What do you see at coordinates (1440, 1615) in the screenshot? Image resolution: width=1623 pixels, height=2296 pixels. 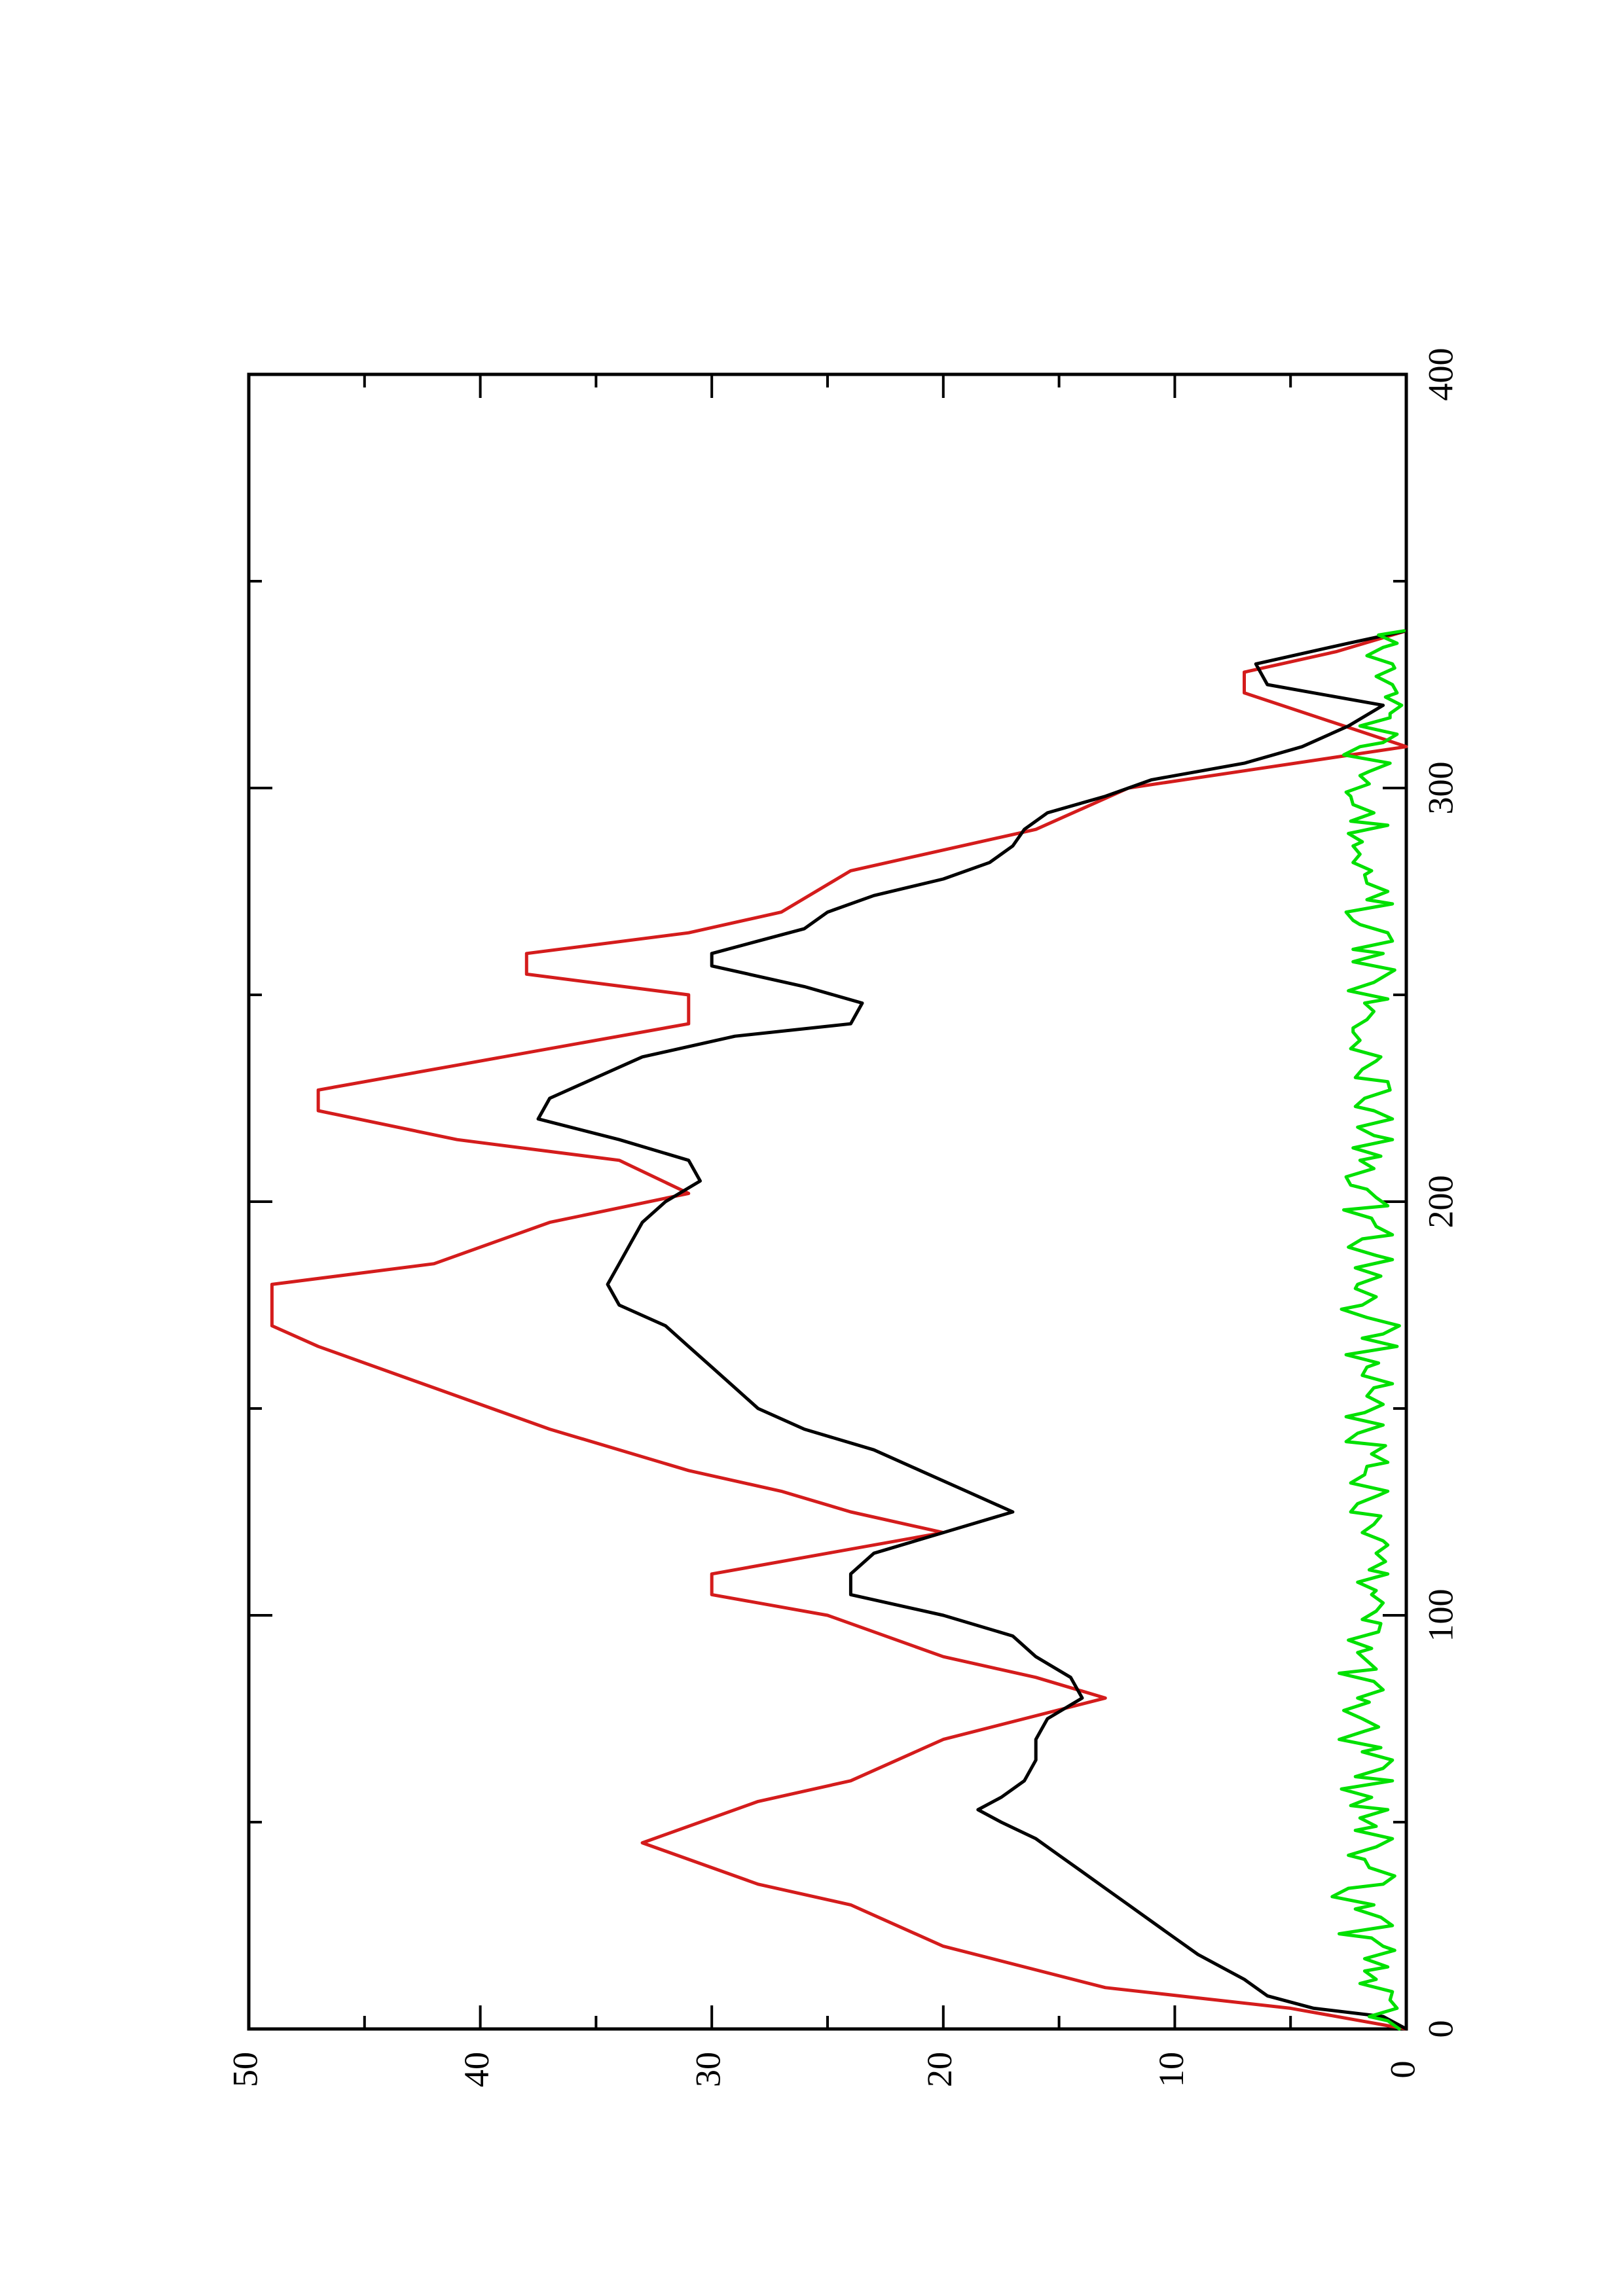 I see `x-tick-label: 100` at bounding box center [1440, 1615].